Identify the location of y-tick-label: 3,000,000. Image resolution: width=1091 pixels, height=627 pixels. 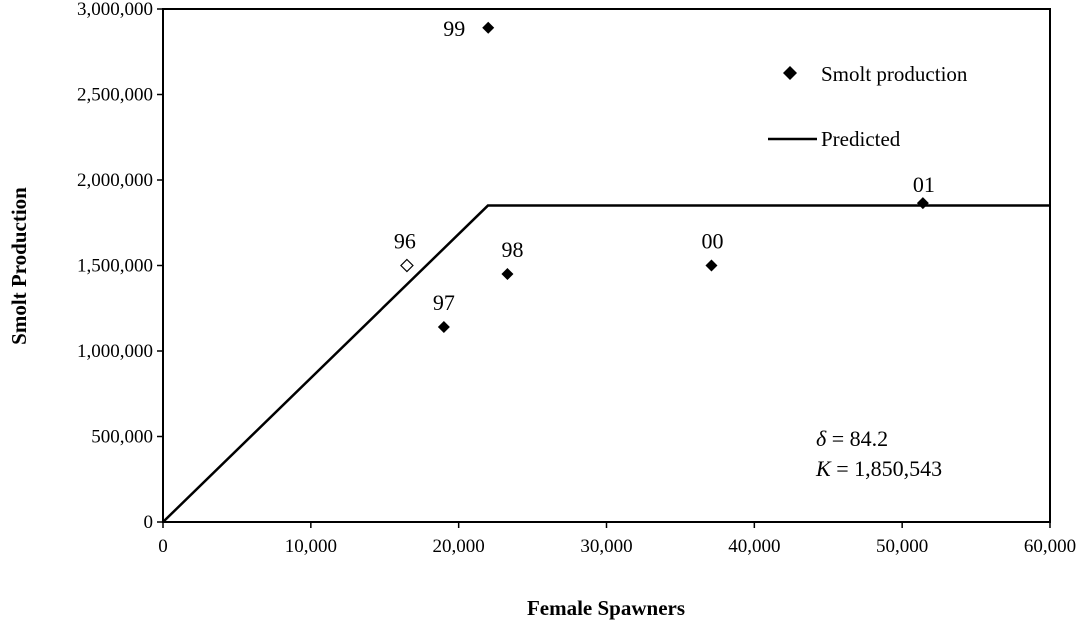
(115, 10).